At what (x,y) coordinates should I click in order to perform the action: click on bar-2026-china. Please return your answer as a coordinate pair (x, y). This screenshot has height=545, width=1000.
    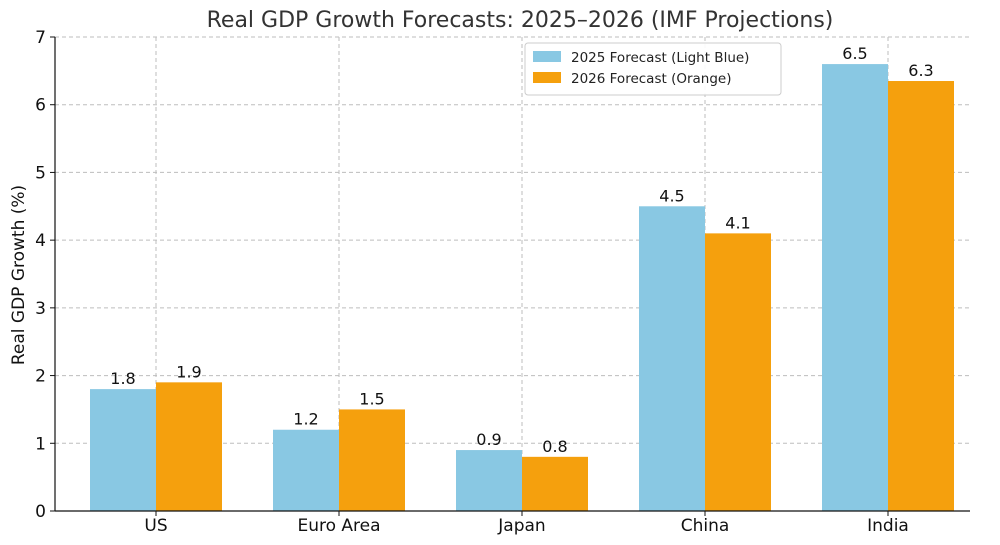
    Looking at the image, I should click on (738, 372).